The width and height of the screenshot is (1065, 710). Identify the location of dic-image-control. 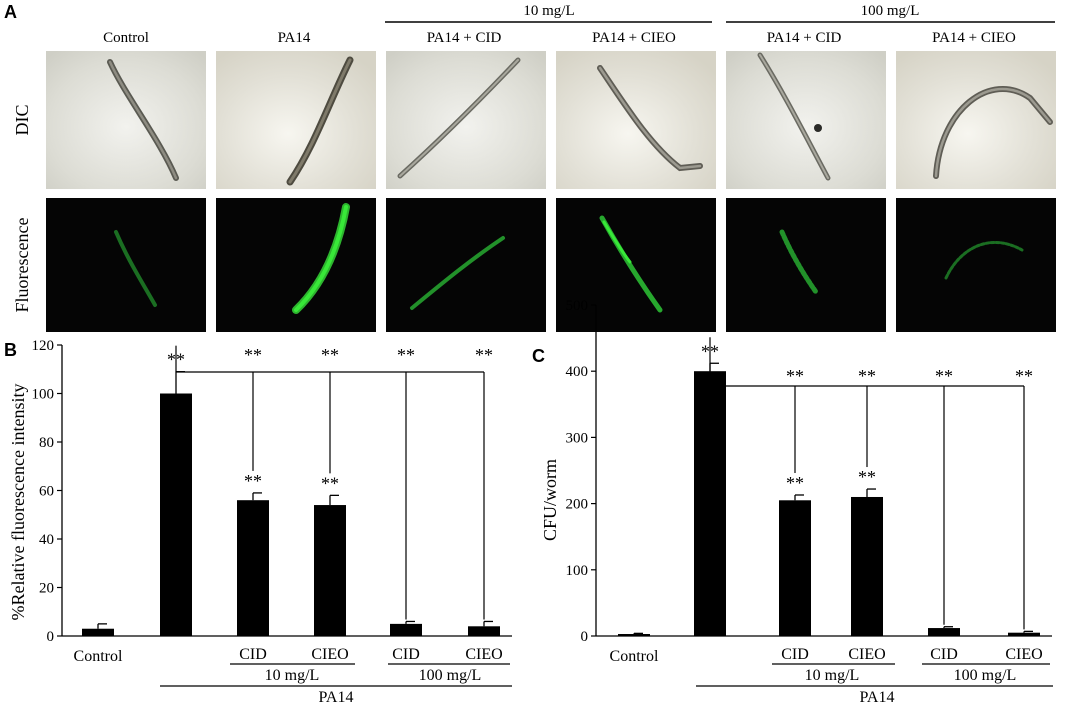
(126, 120).